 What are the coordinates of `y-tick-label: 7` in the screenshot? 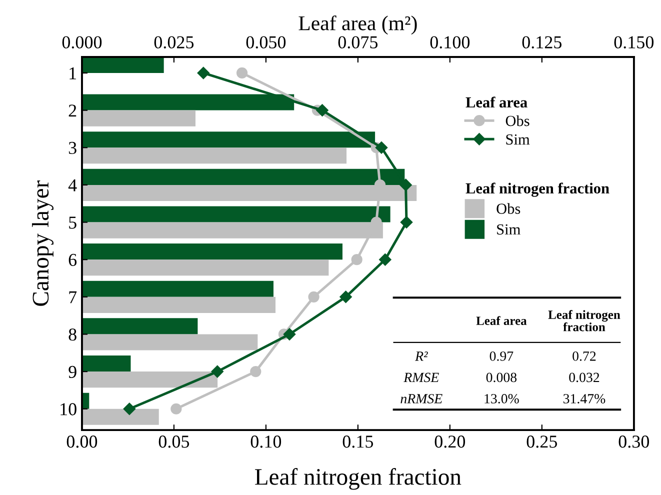 It's located at (73, 297).